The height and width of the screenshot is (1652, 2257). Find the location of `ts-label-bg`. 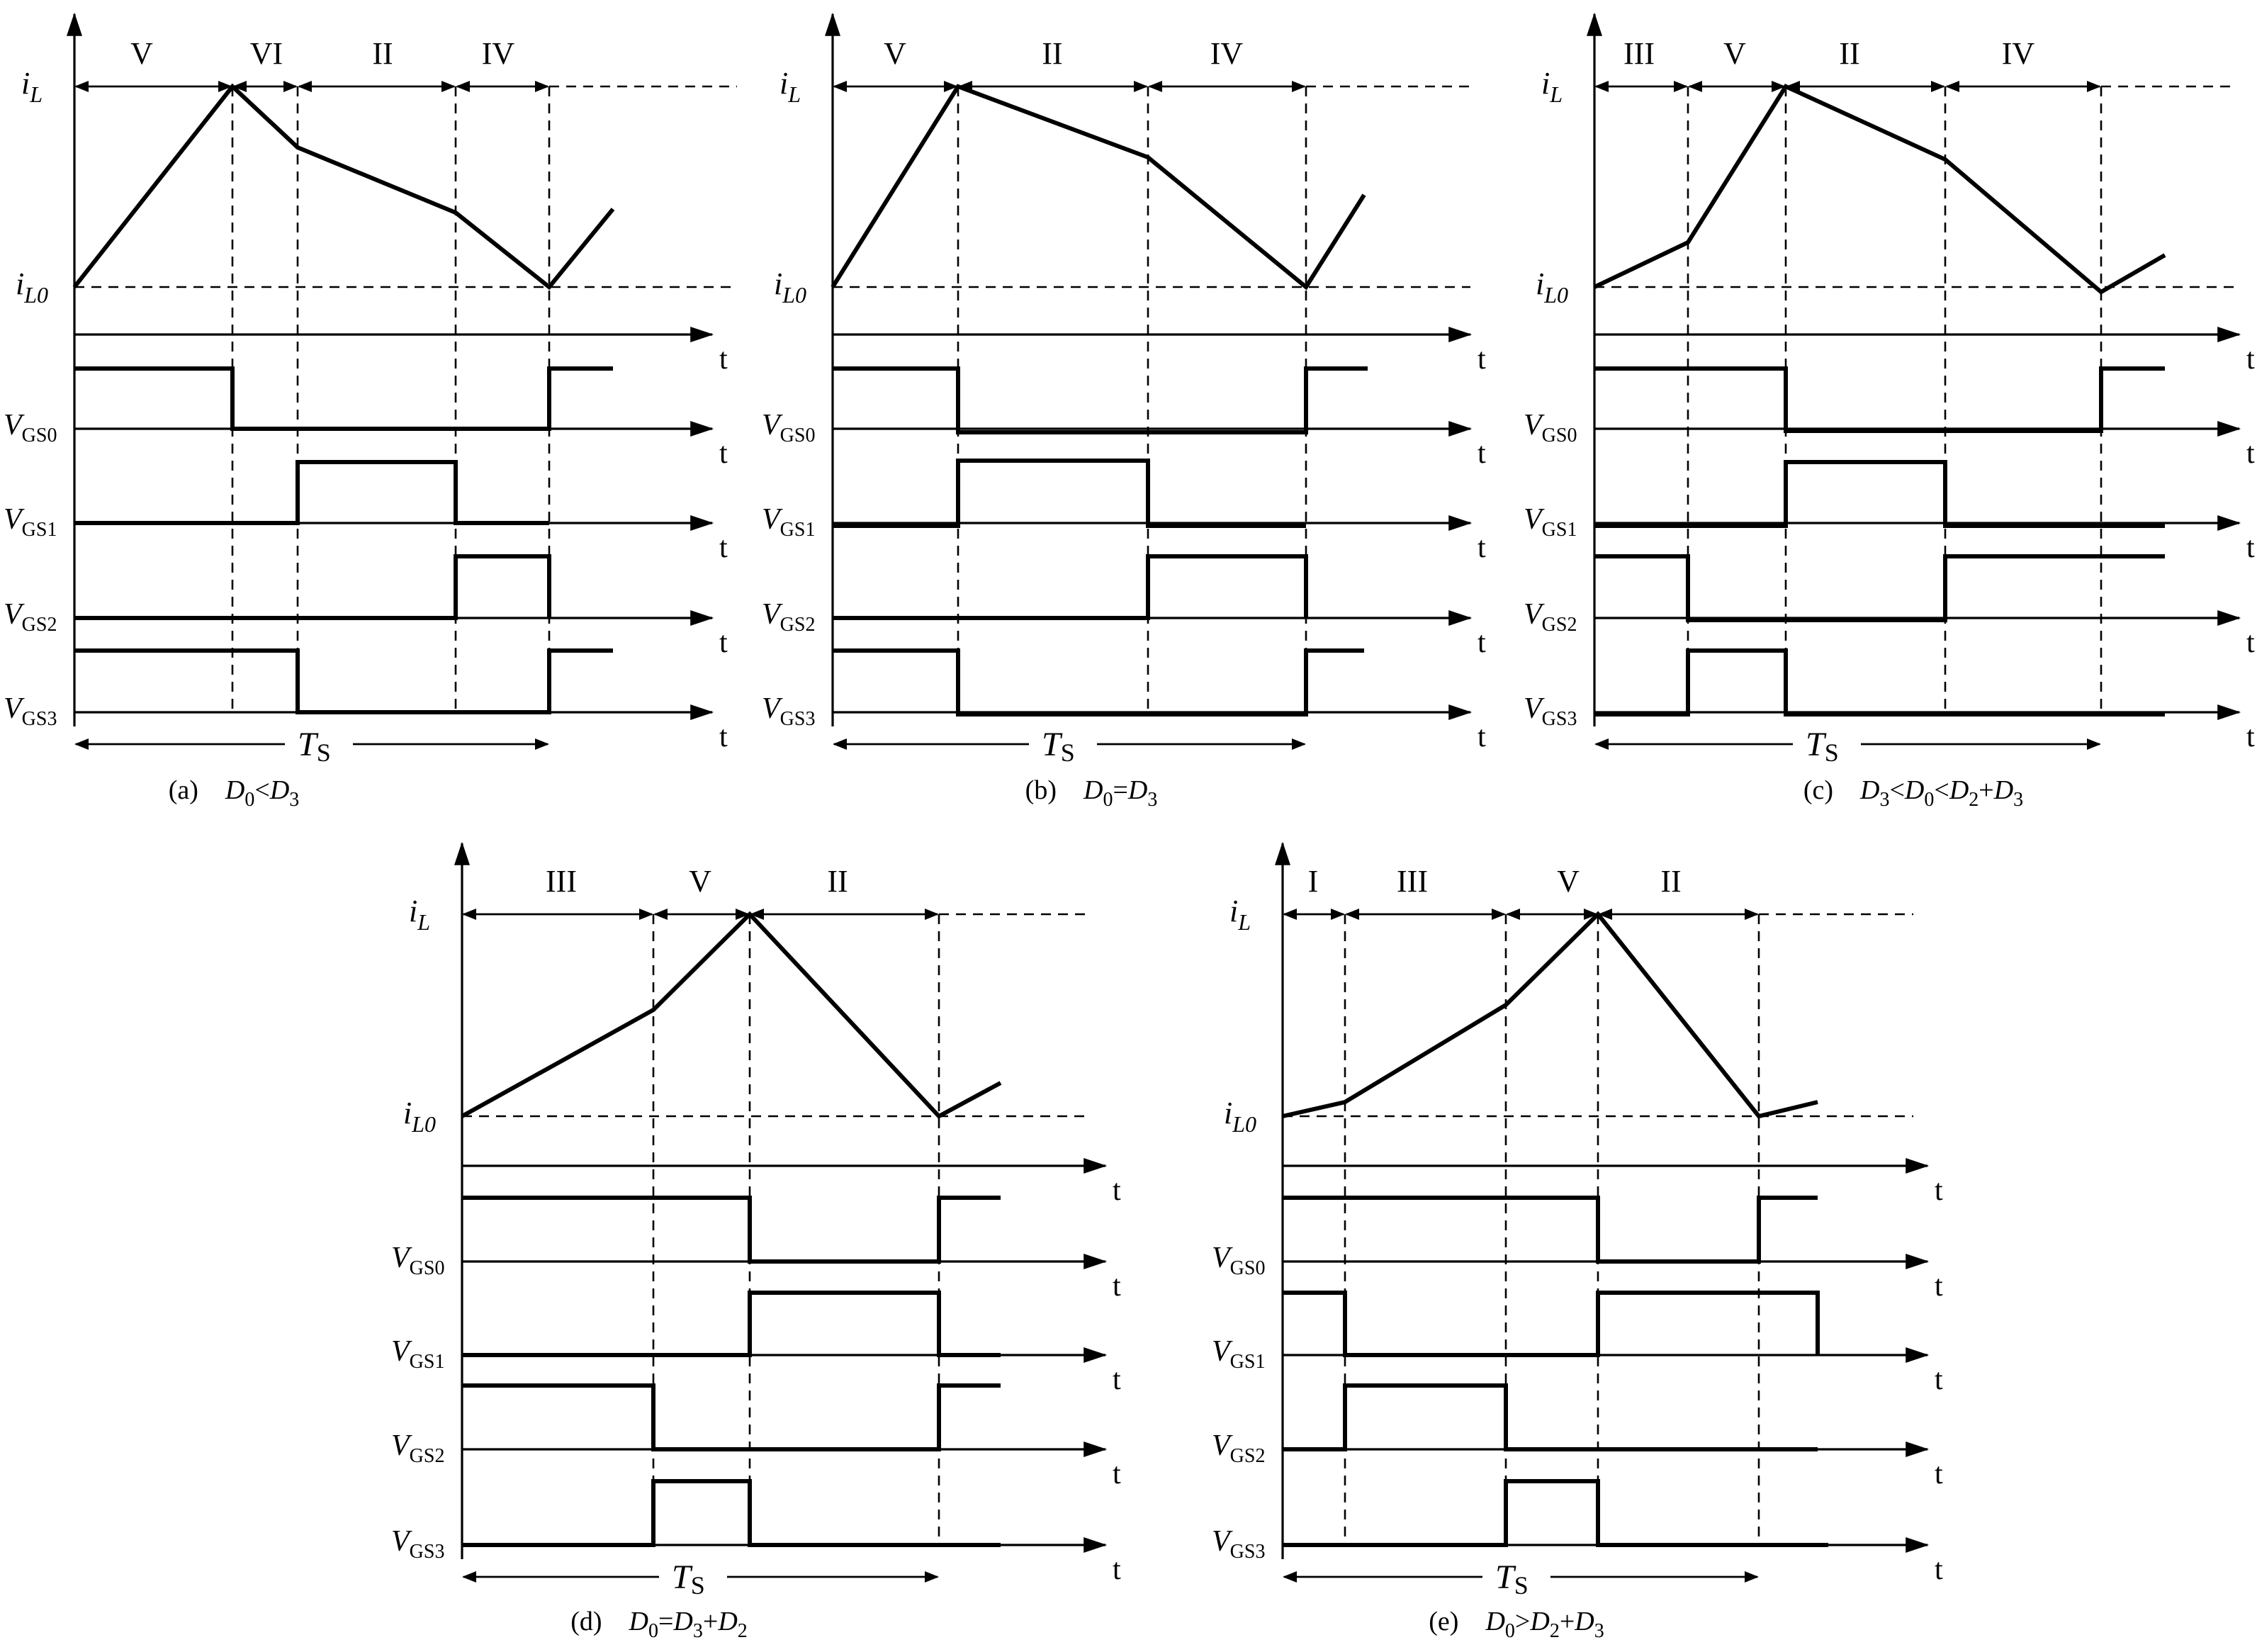

ts-label-bg is located at coordinates (1516, 1577).